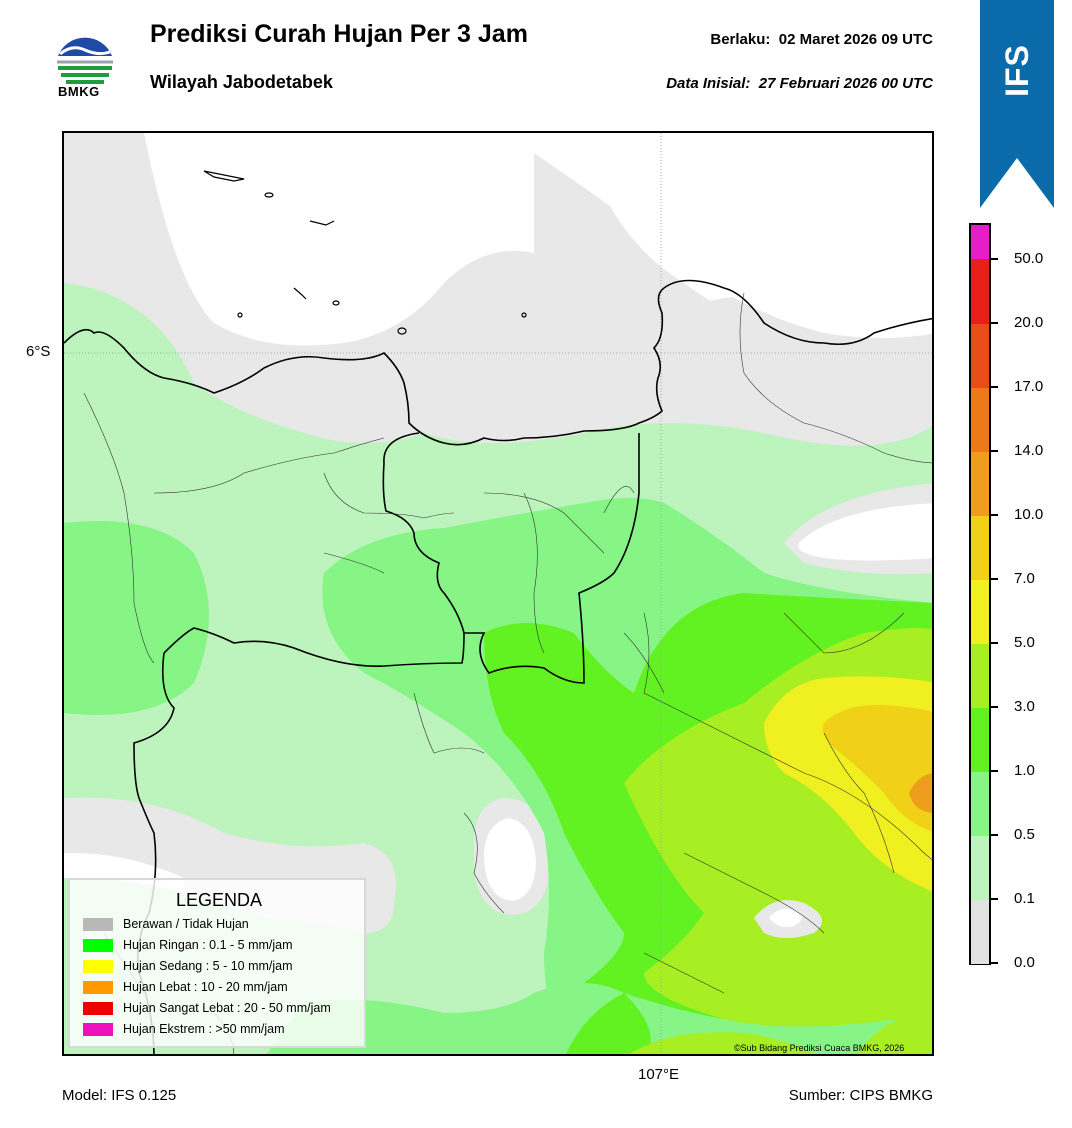  What do you see at coordinates (241, 82) in the screenshot?
I see `page-subtitle: Wilayah Jabodetabek` at bounding box center [241, 82].